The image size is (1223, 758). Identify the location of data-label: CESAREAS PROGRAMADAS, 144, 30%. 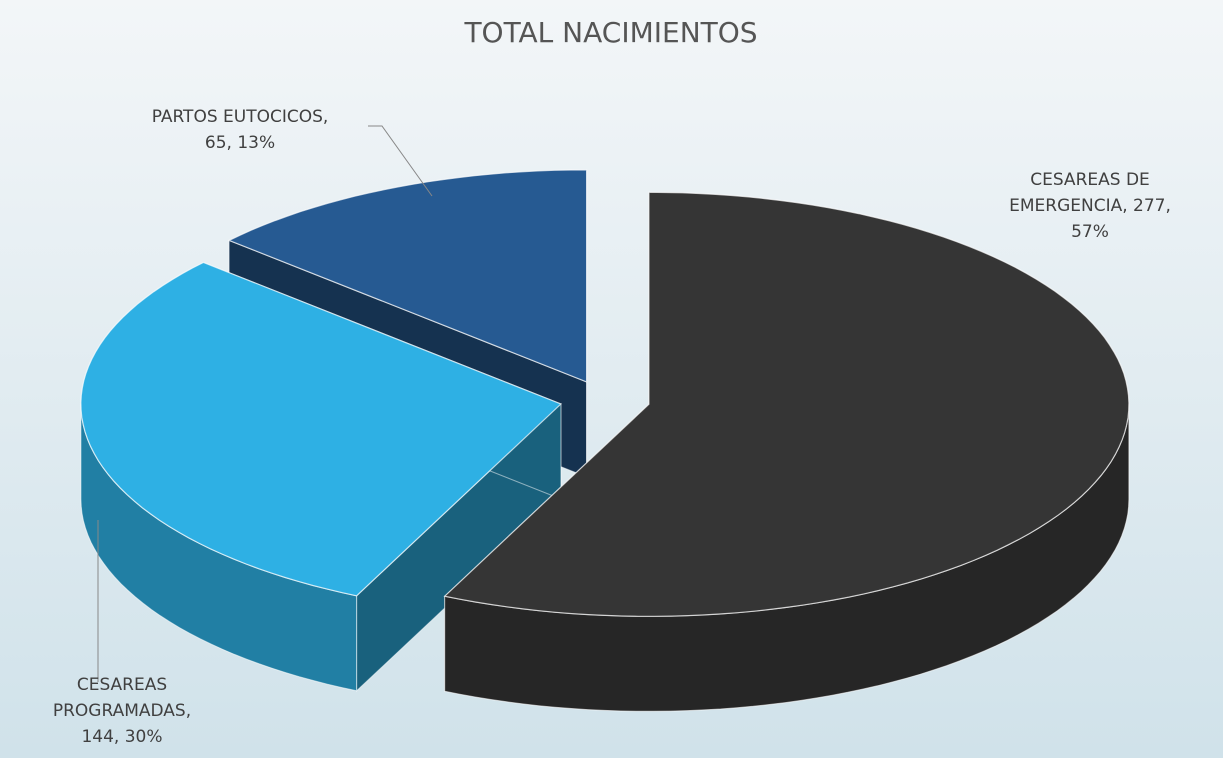
(122, 711).